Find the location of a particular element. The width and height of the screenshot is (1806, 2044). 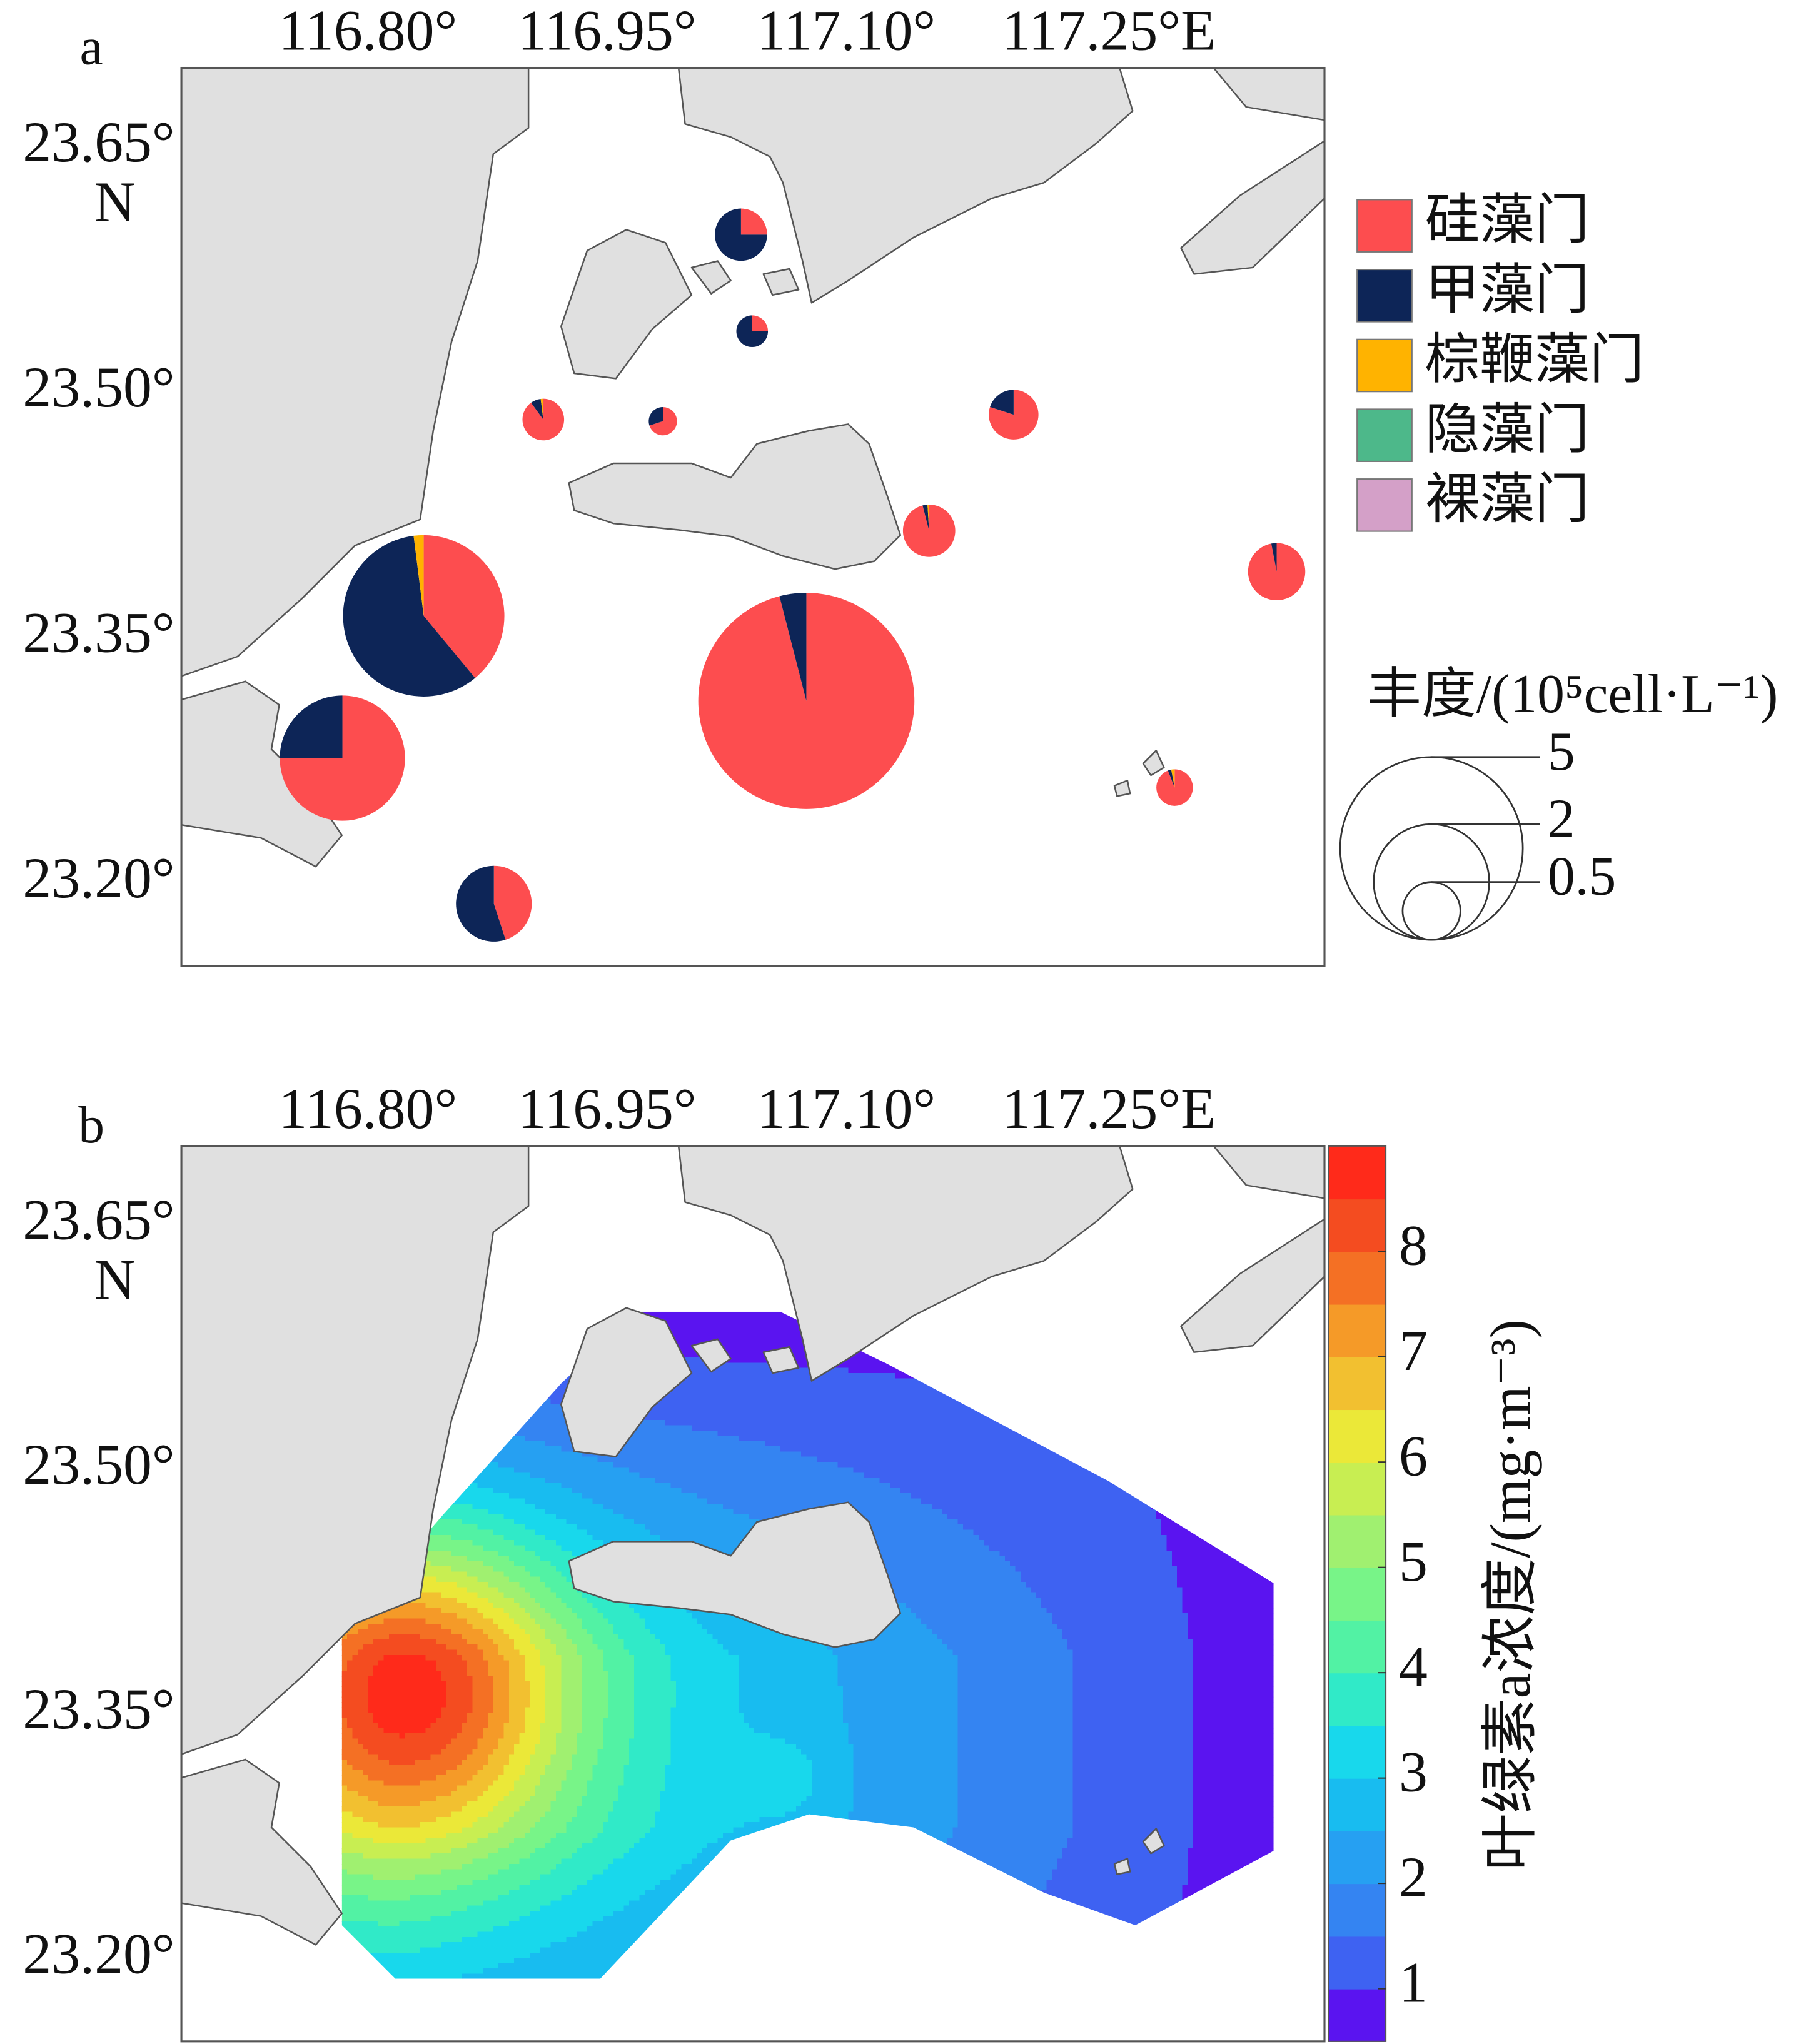

y-tick-label: 23.20° is located at coordinates (98, 878).